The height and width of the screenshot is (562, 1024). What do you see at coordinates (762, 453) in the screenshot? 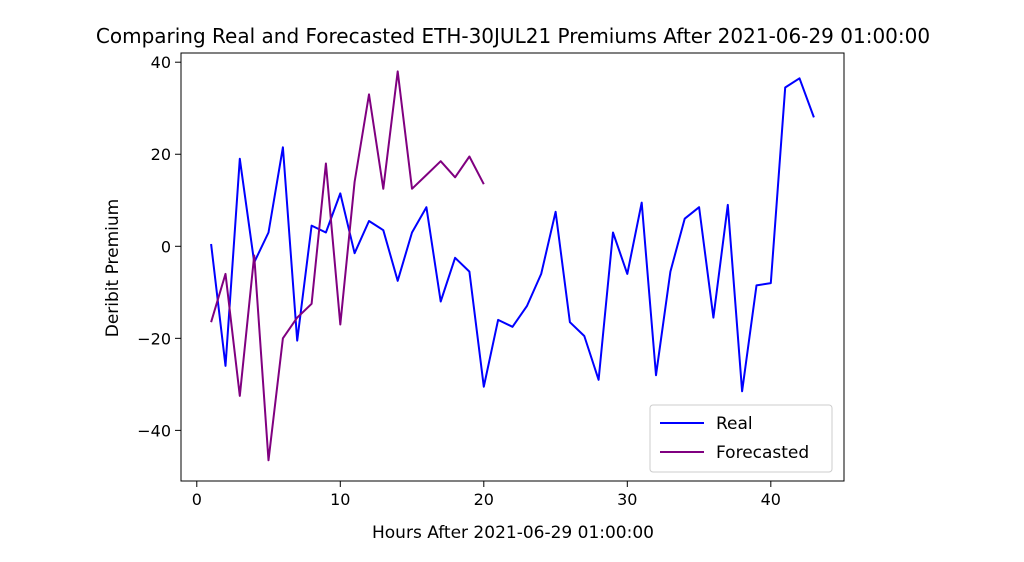
I see `legend-label-forecasted: Forecasted` at bounding box center [762, 453].